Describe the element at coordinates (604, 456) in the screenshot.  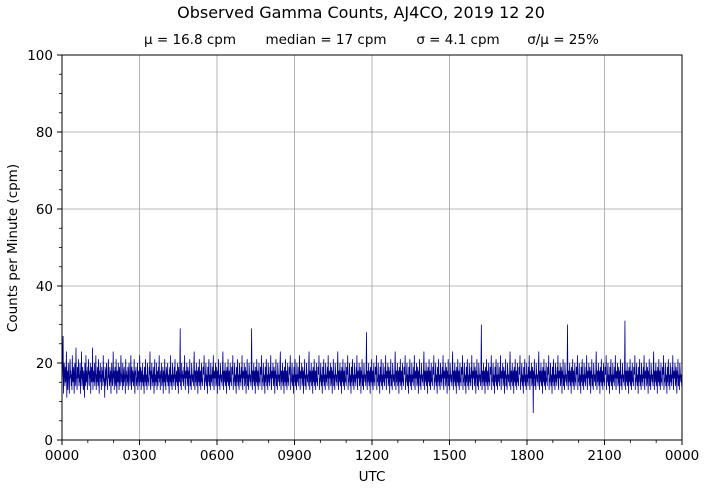
I see `x-tick-label: 2100` at that location.